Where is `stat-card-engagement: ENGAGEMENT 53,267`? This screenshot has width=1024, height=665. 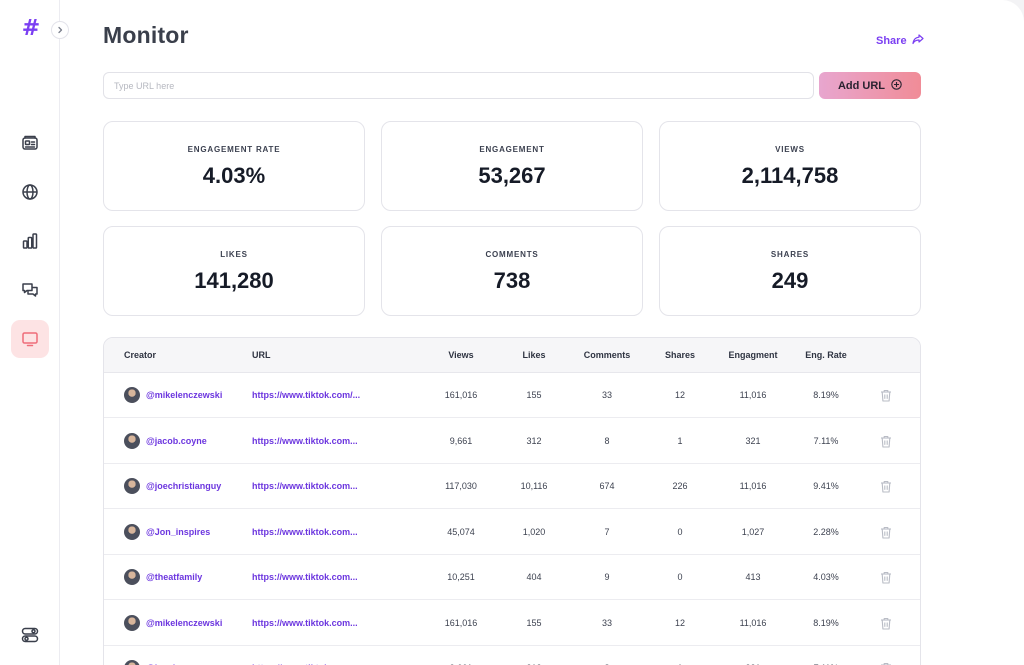 stat-card-engagement: ENGAGEMENT 53,267 is located at coordinates (512, 166).